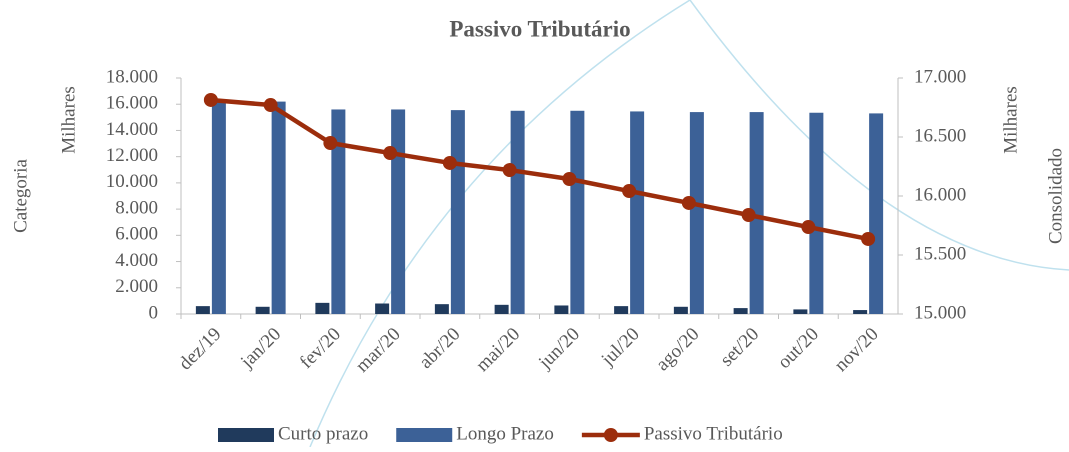  What do you see at coordinates (739, 347) in the screenshot?
I see `x-tick-label: set/20` at bounding box center [739, 347].